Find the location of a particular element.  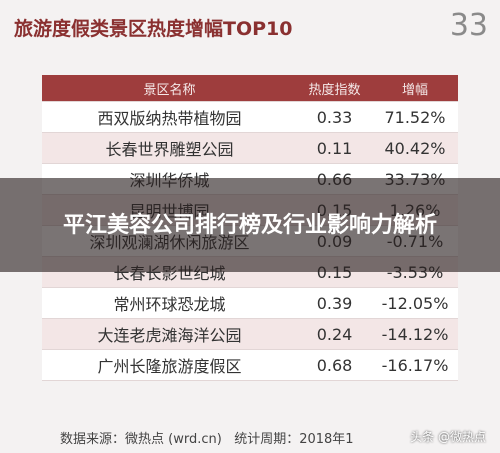

column-header: 景区名称 is located at coordinates (169, 88).